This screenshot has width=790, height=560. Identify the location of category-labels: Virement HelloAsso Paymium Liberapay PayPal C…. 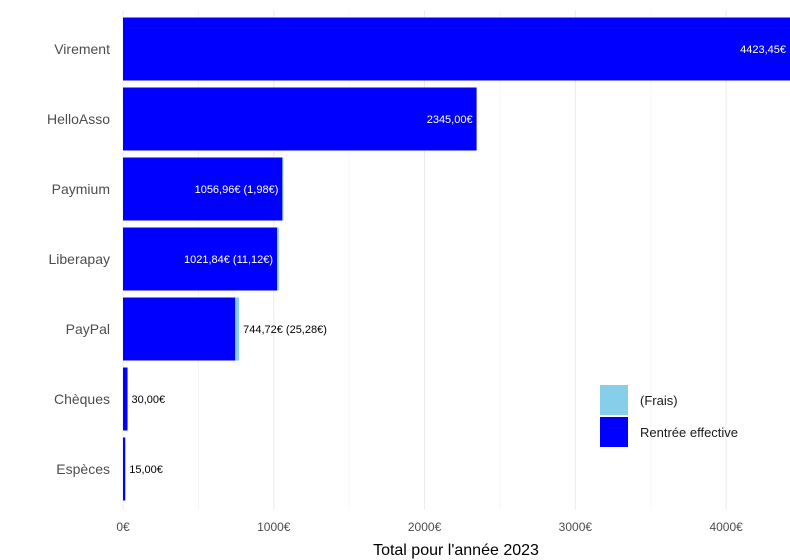
(78, 259).